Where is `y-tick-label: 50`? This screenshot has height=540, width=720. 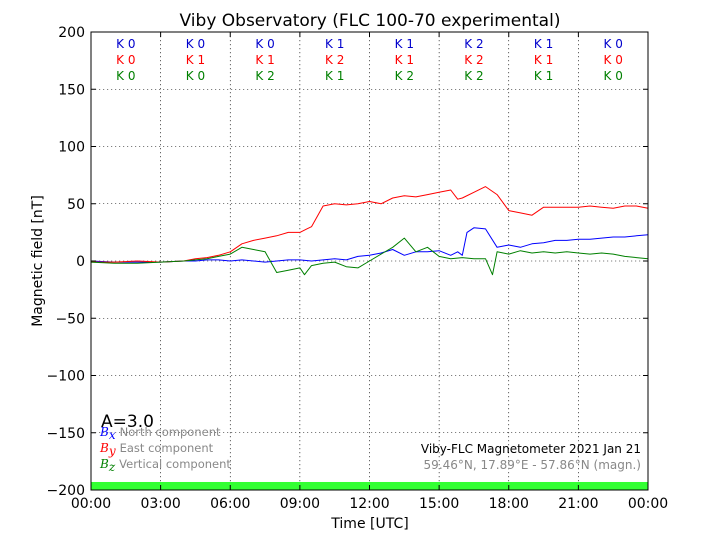 y-tick-label: 50 is located at coordinates (76, 205).